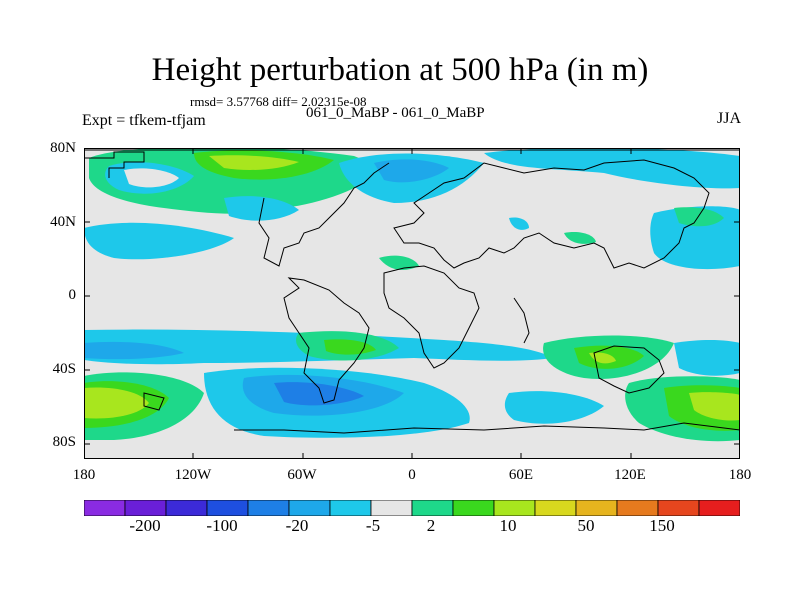 This screenshot has height=600, width=800. What do you see at coordinates (707, 357) in the screenshot?
I see `contour-negative-south-pac-east` at bounding box center [707, 357].